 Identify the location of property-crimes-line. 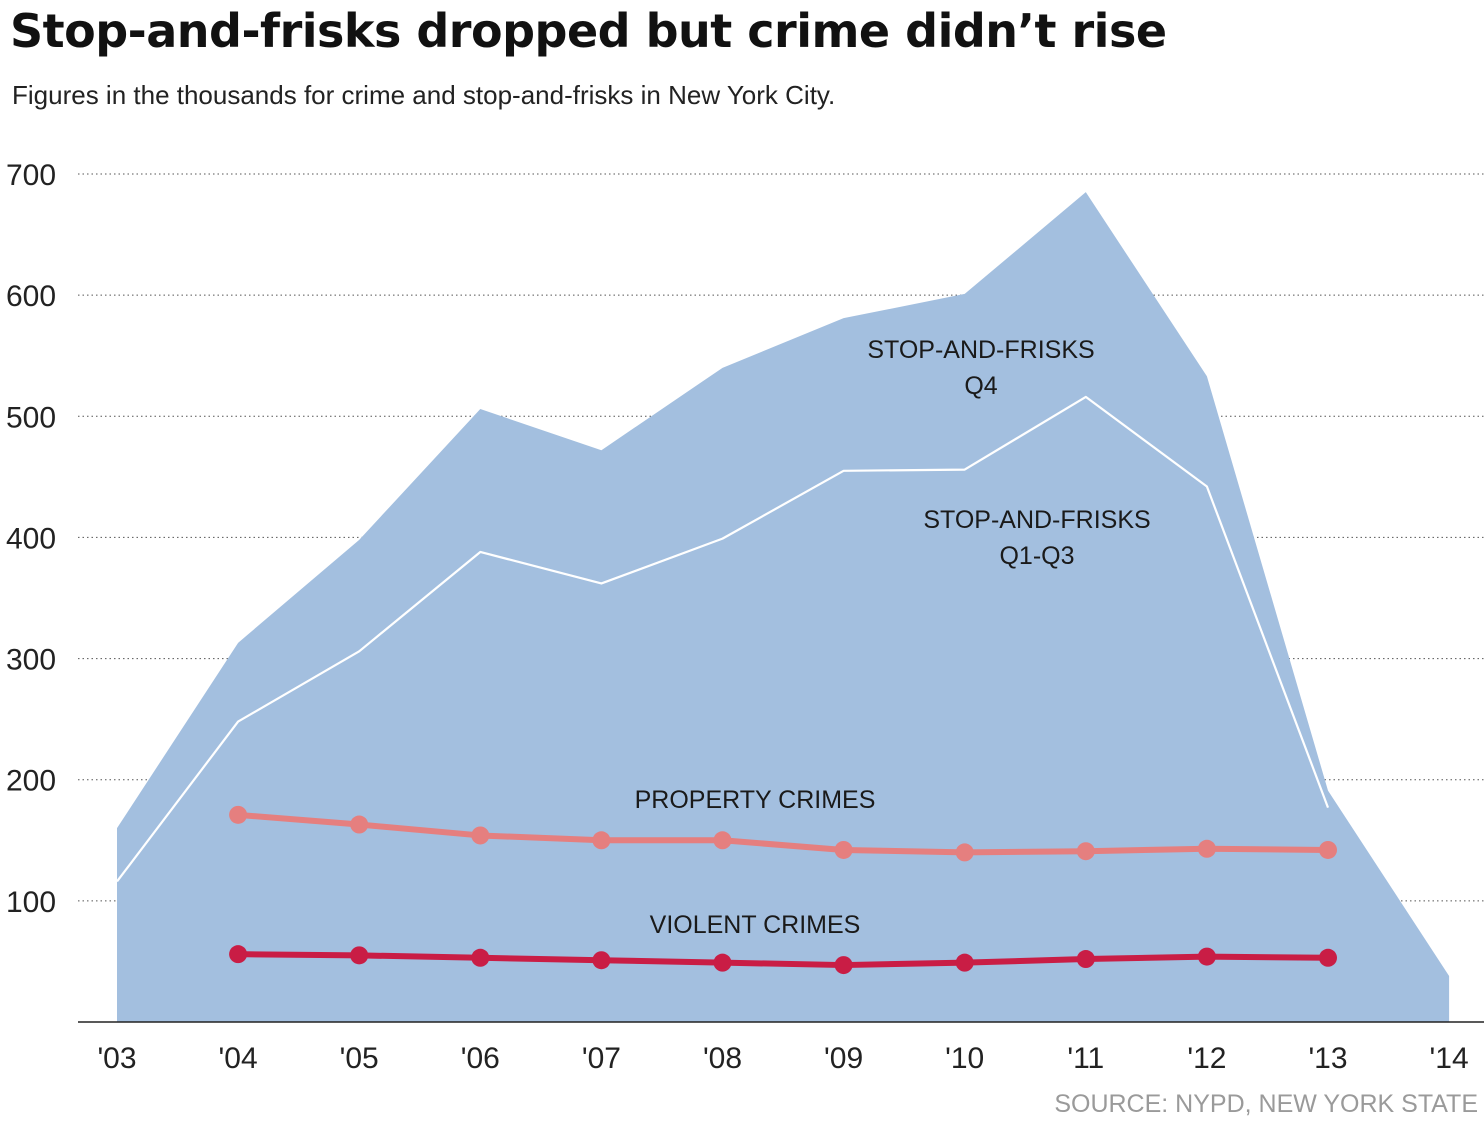
(783, 833).